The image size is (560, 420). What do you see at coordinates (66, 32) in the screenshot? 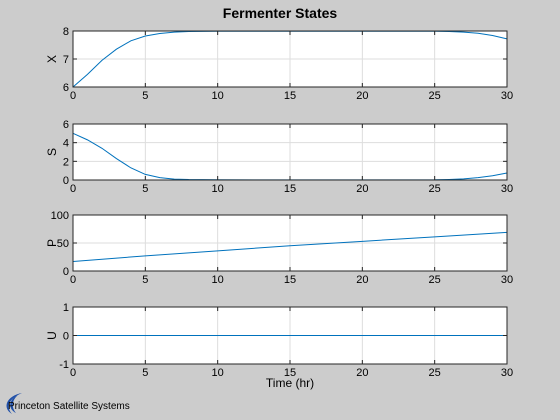
I see `y-tick-label: 8` at bounding box center [66, 32].